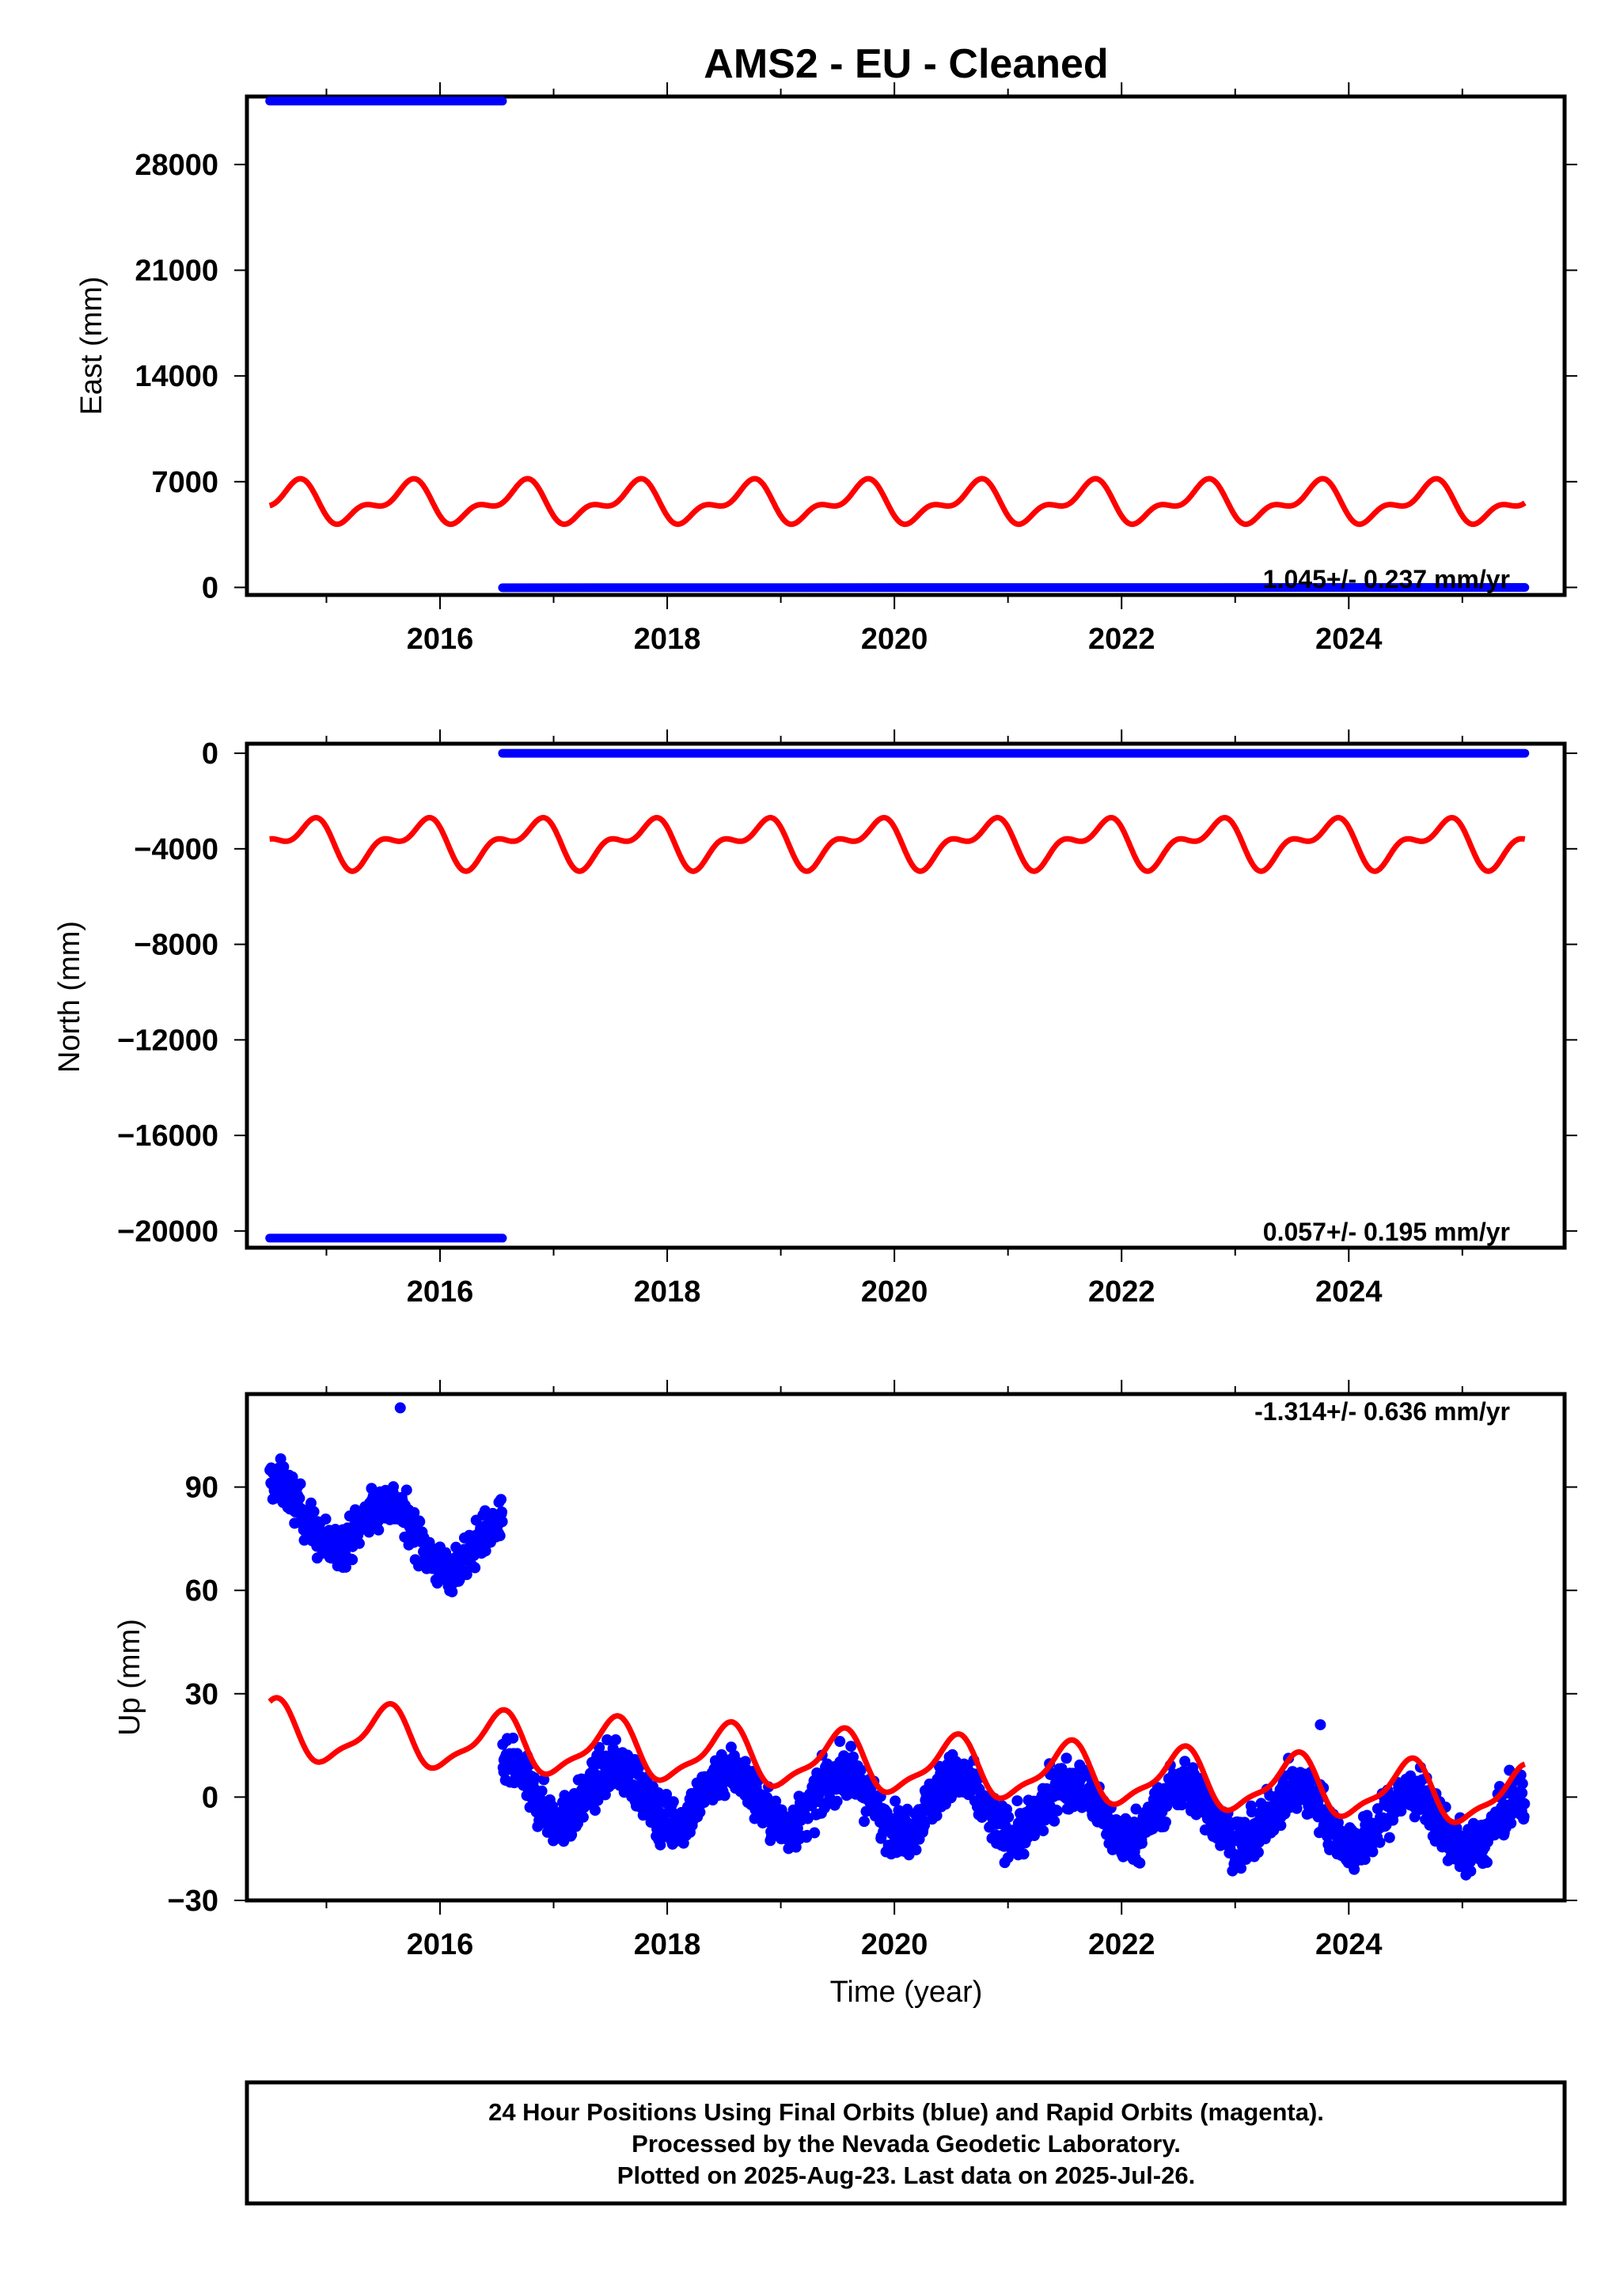 This screenshot has height=2296, width=1620. Describe the element at coordinates (1121, 1292) in the screenshot. I see `north-x-tick-label: 2022` at that location.